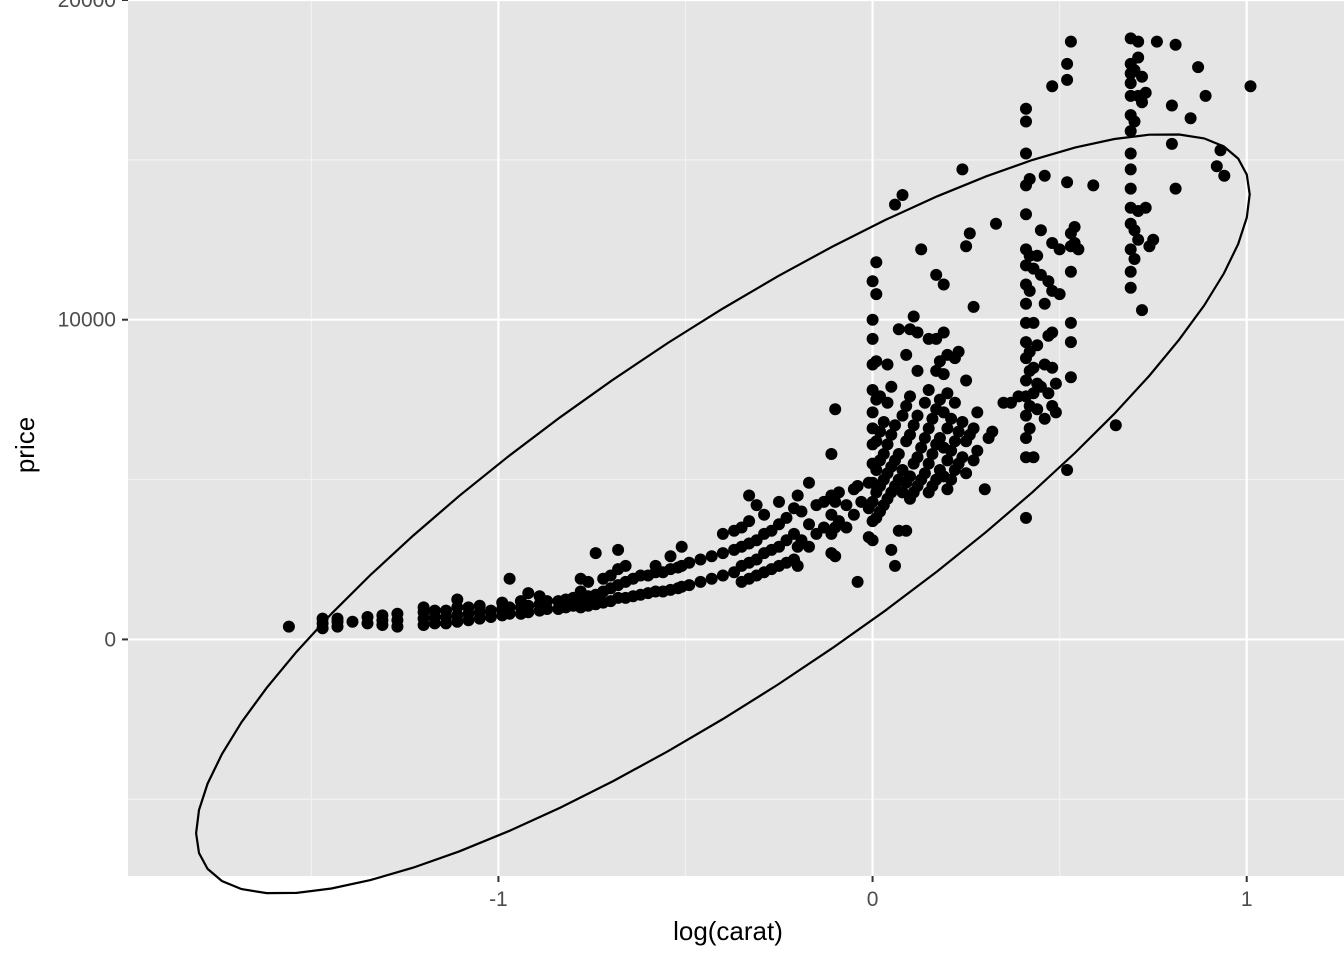 The image size is (1344, 960). What do you see at coordinates (93, 325) in the screenshot?
I see `y-axis: 0 10000 20000` at bounding box center [93, 325].